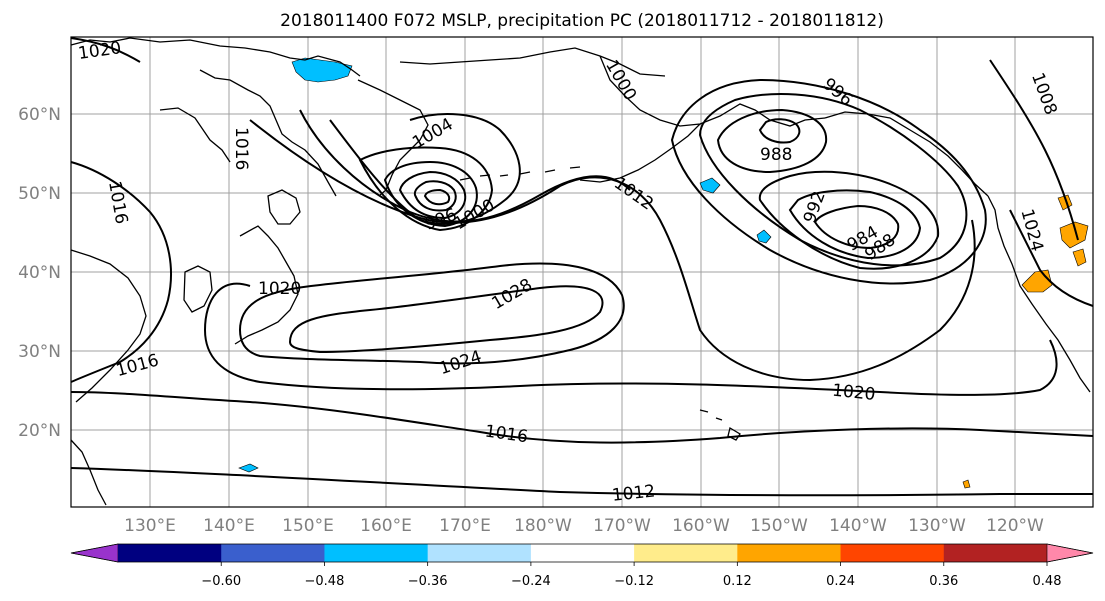 This screenshot has height=601, width=1105. I want to click on colorbar-tick-label: −0.24, so click(531, 581).